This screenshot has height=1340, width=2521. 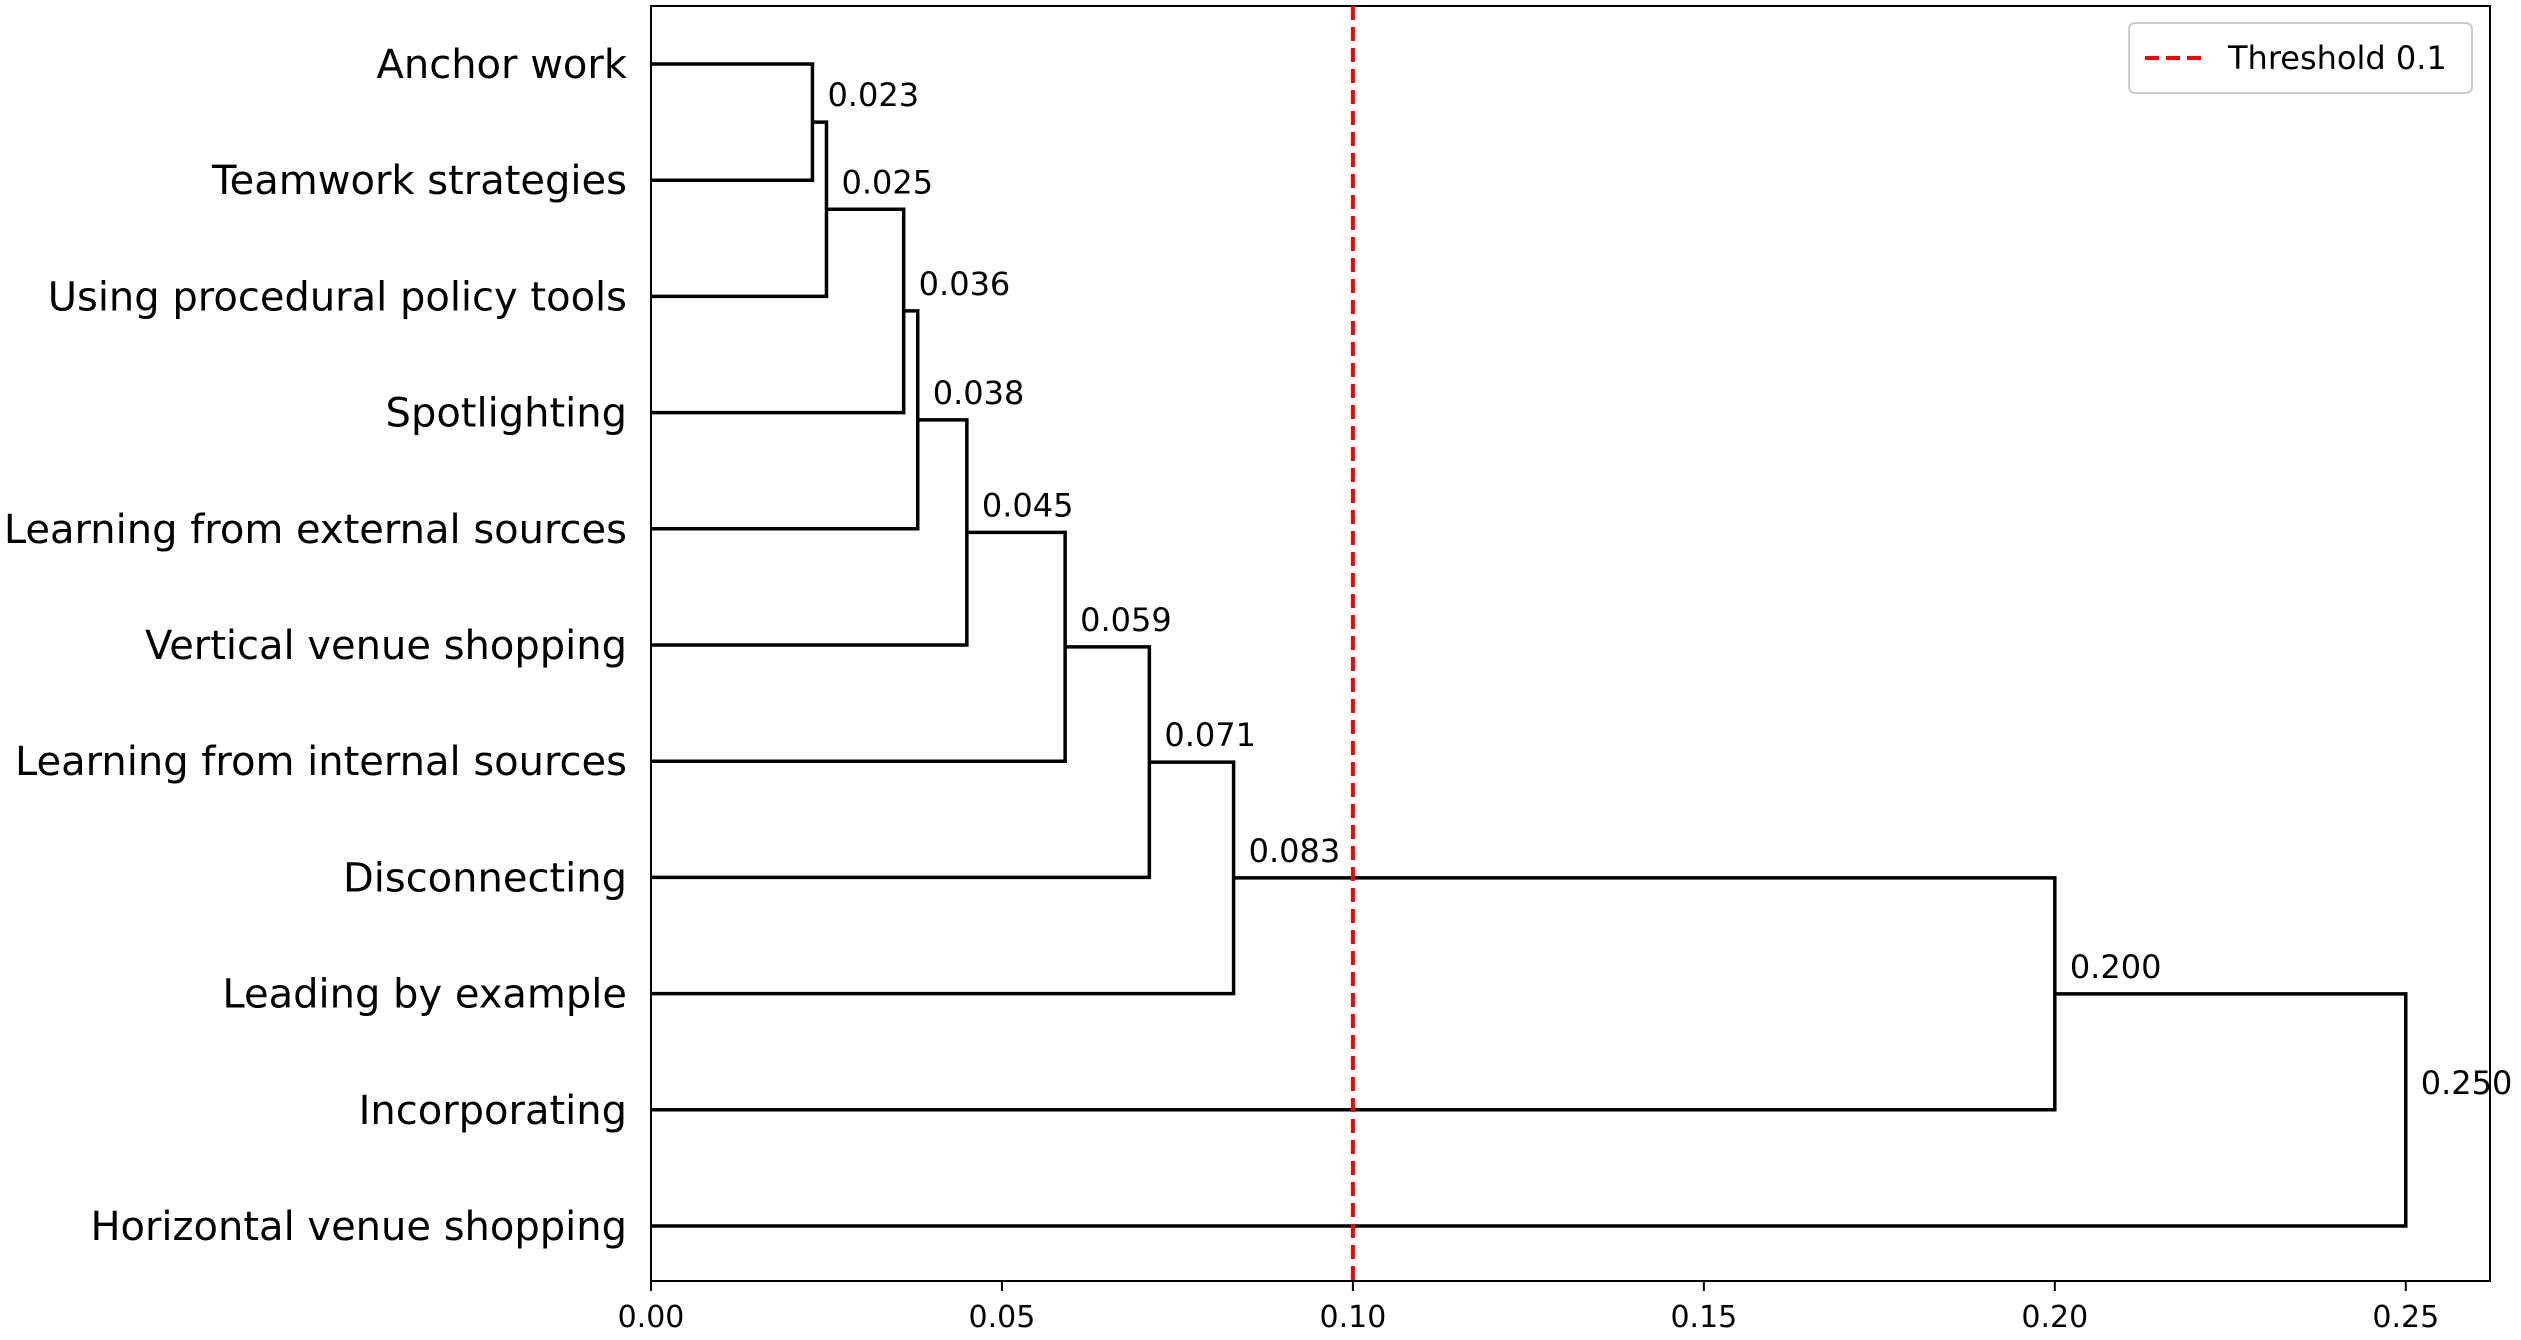 What do you see at coordinates (386, 646) in the screenshot?
I see `leaf-label: Vertical venue shopping` at bounding box center [386, 646].